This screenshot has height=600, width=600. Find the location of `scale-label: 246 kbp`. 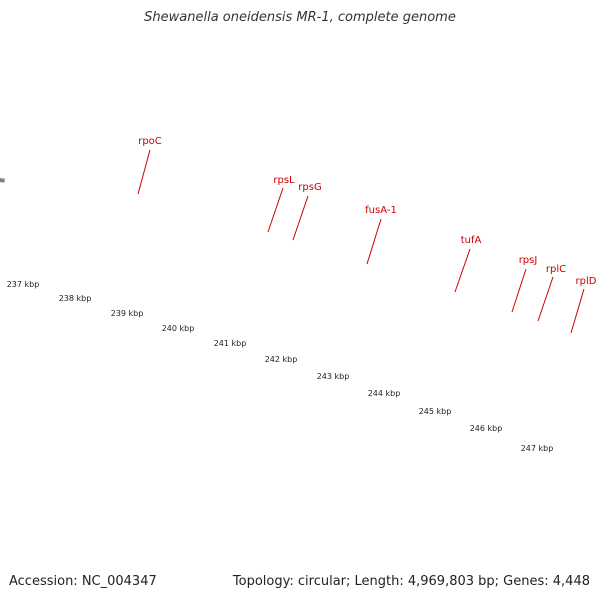

scale-label: 246 kbp is located at coordinates (486, 428).